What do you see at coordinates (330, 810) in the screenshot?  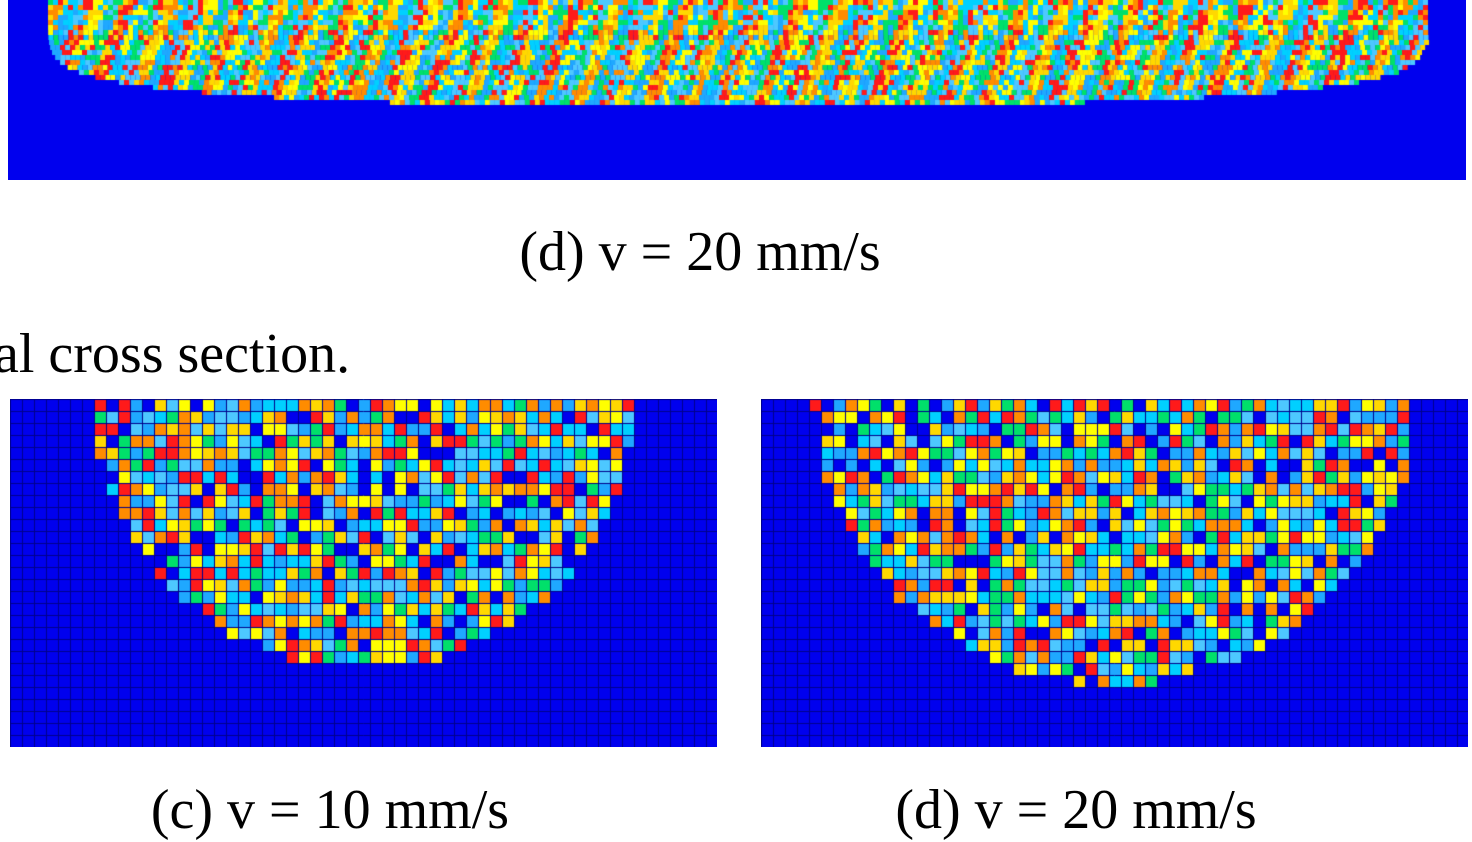 I see `panel-c-caption: (c) v = 10 mm/s` at bounding box center [330, 810].